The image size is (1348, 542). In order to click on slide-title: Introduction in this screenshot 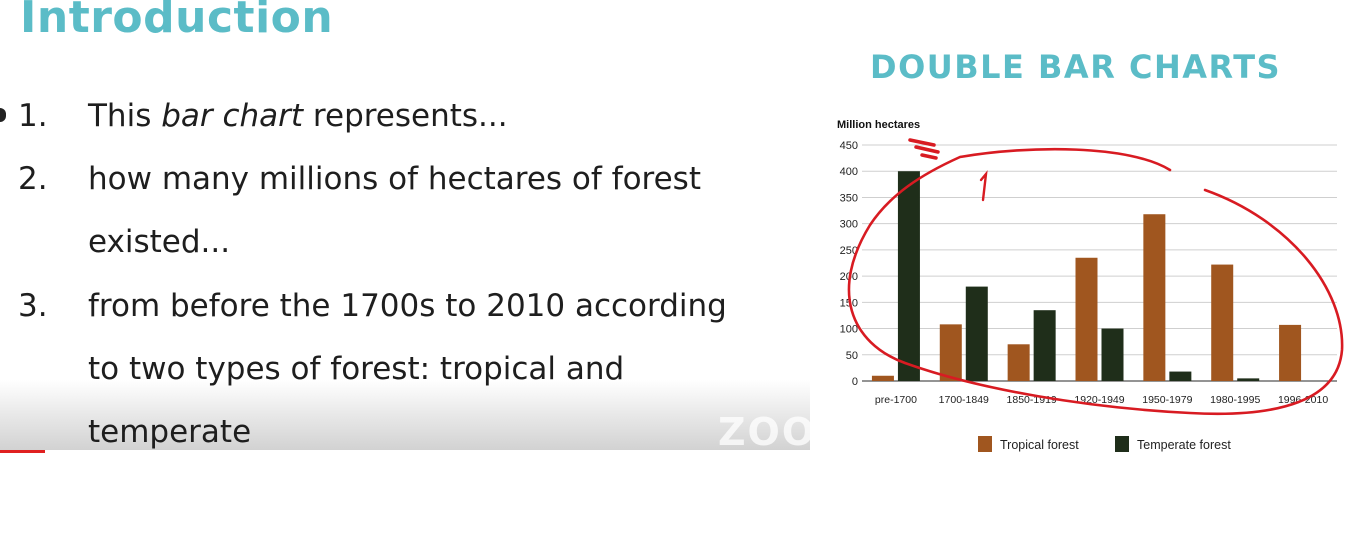, I will do `click(177, 21)`.